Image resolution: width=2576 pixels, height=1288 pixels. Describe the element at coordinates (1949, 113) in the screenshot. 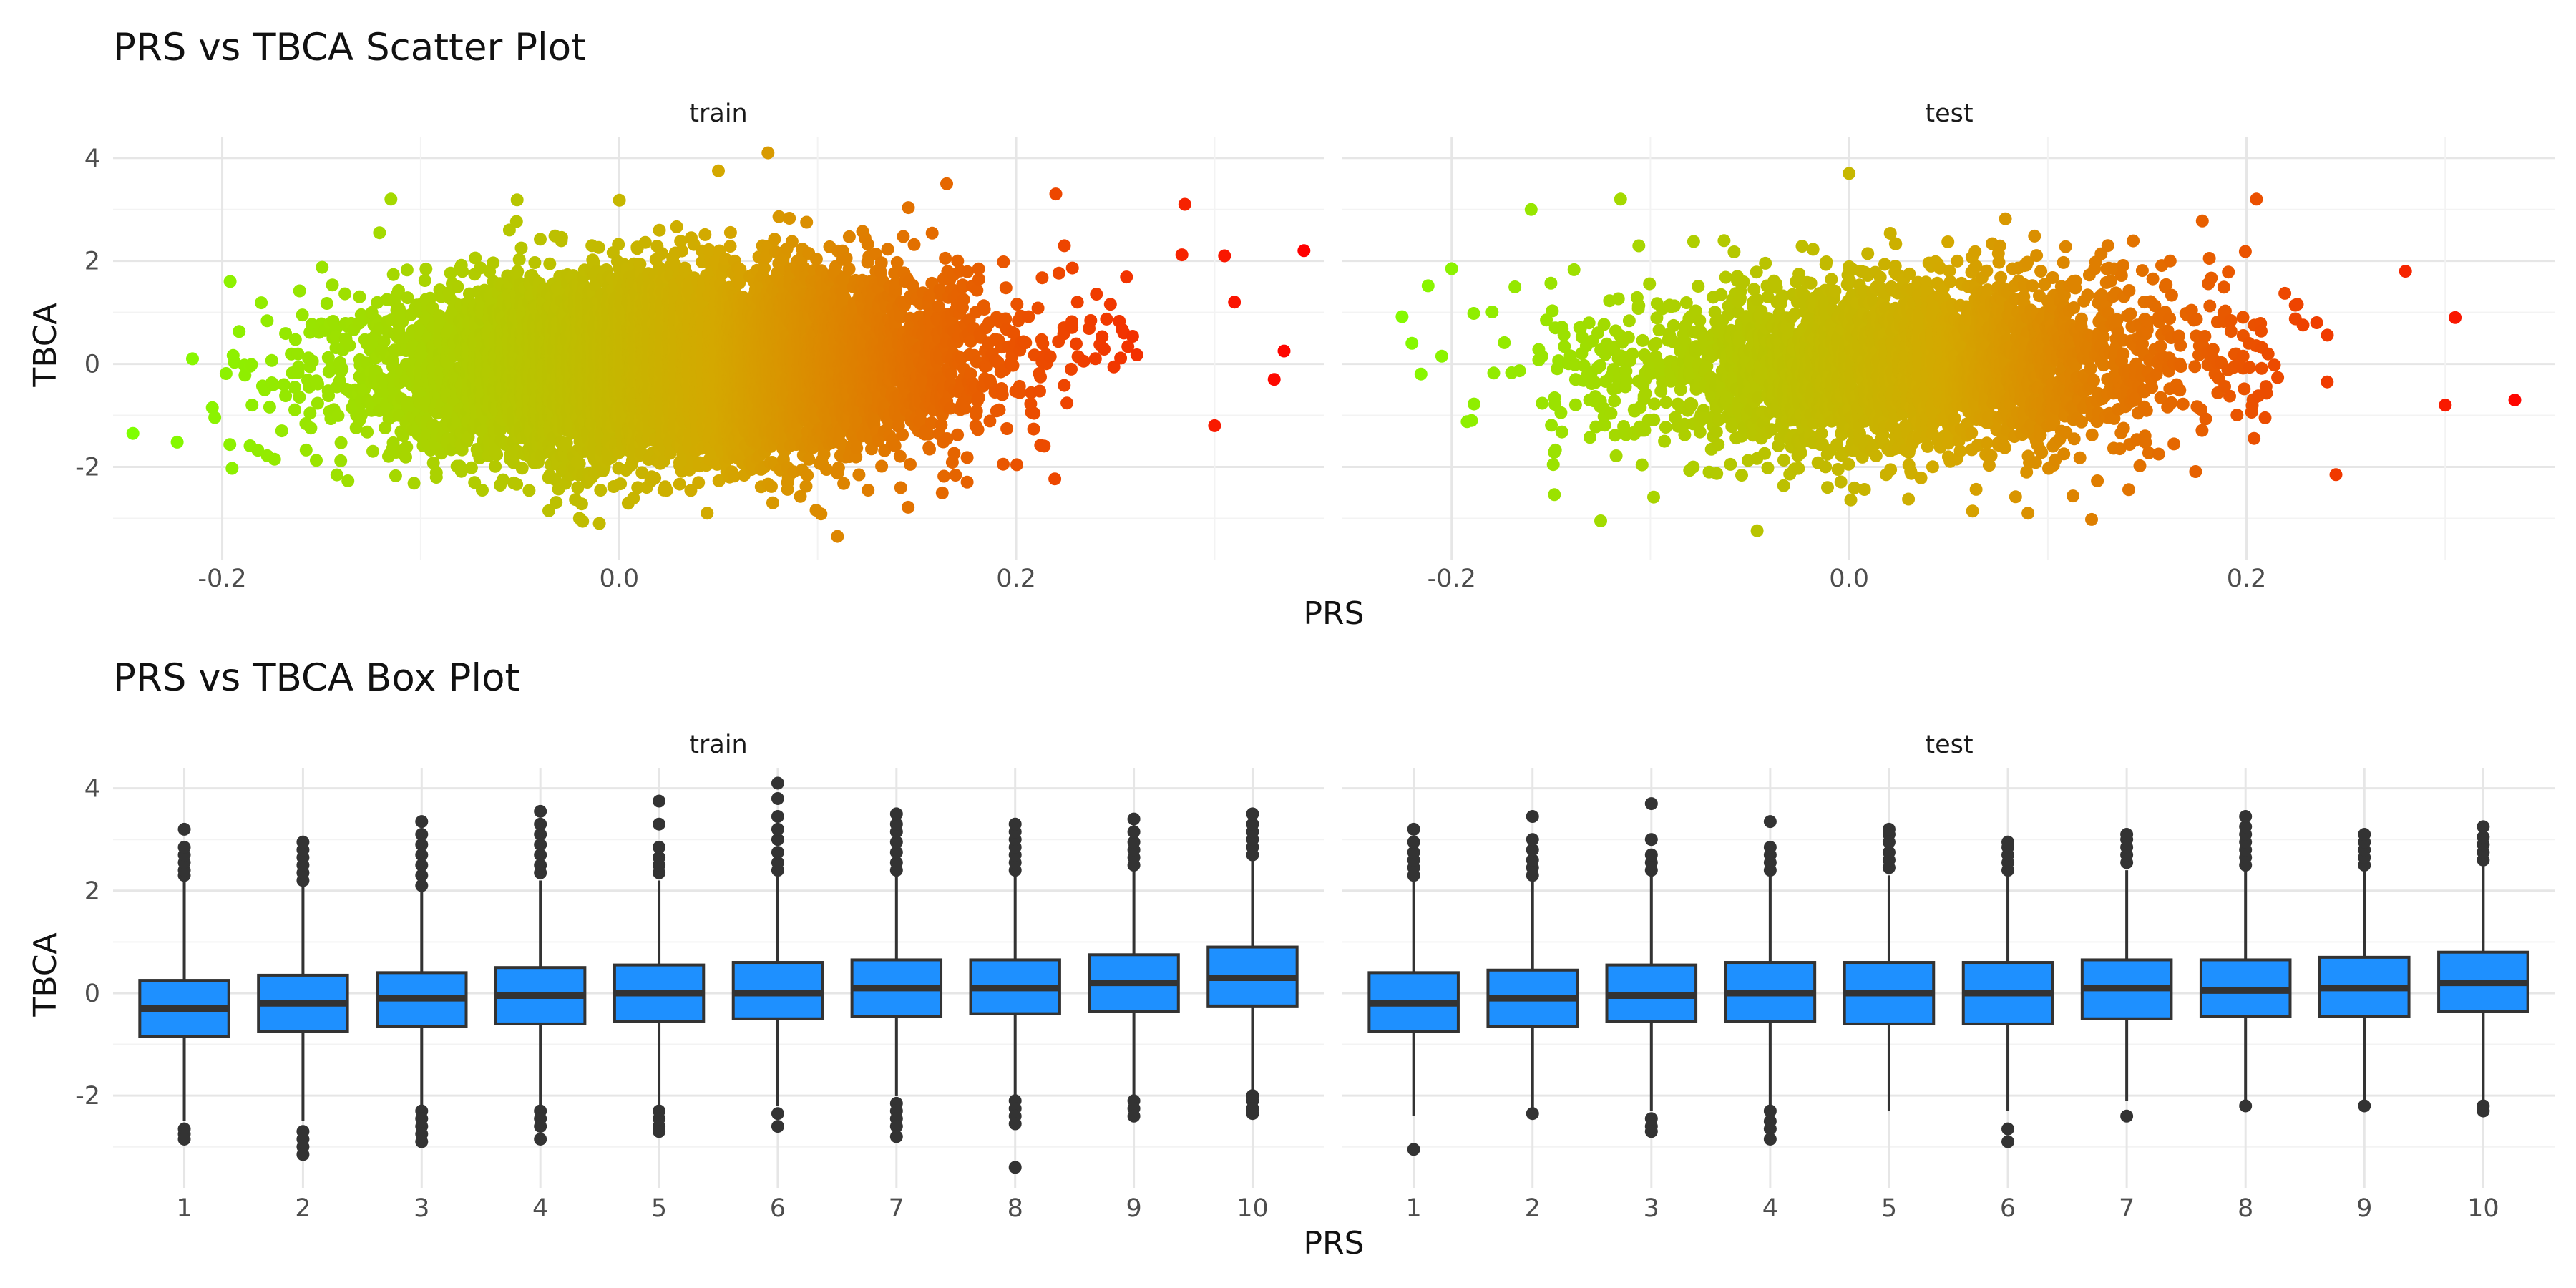

I see `scatter-facet-test-label: test` at that location.